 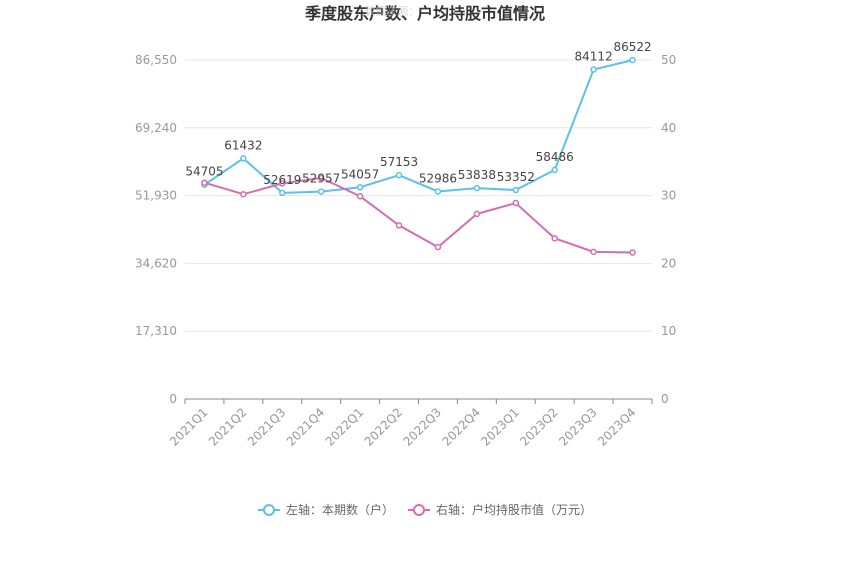 I want to click on data-label: 57153, so click(x=399, y=162).